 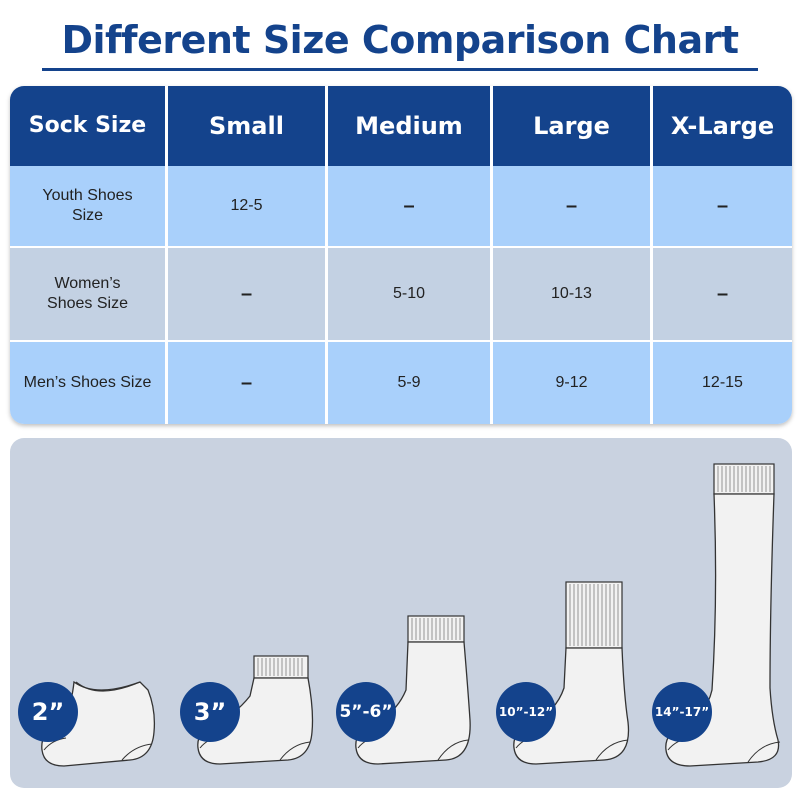 I want to click on table-header-row: Sock Size Small Medium Large X-Large, so click(x=401, y=126).